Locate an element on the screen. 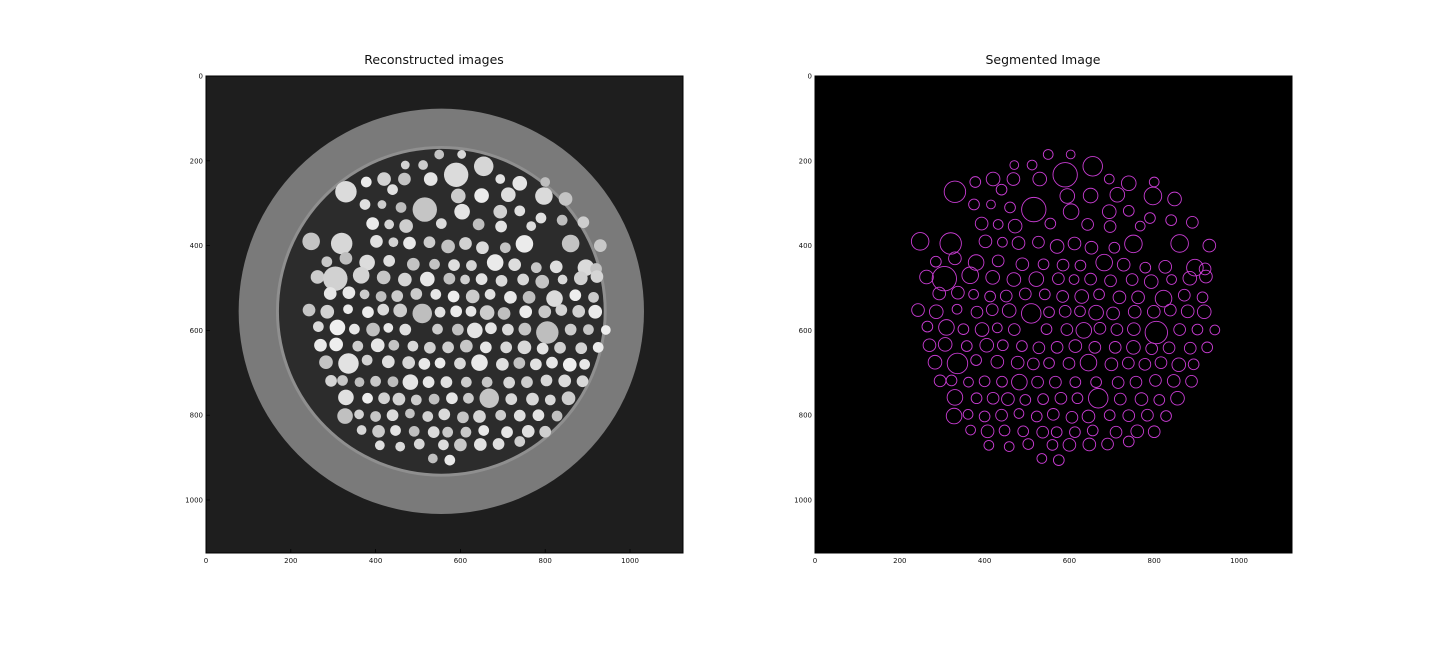  y-tick-label: 800 is located at coordinates (196, 416).